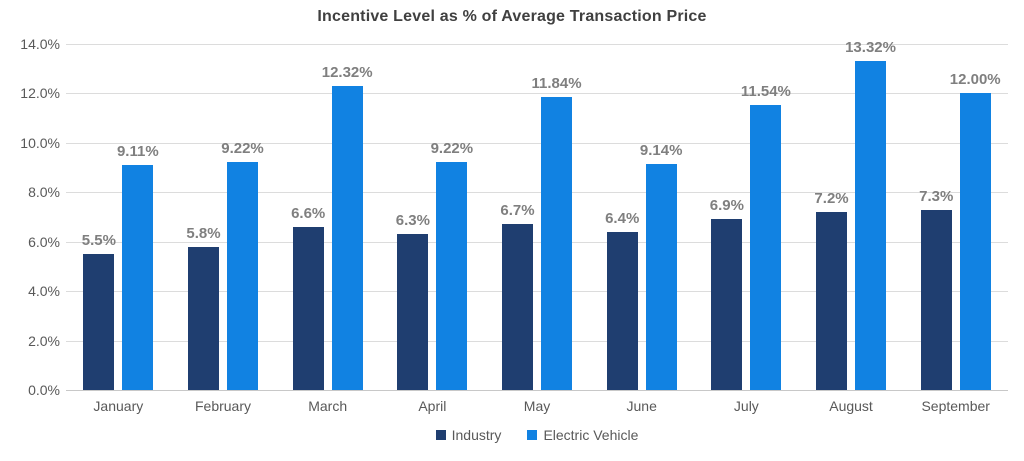 The height and width of the screenshot is (461, 1024). What do you see at coordinates (40, 44) in the screenshot?
I see `y-axis-tick-label: 14.0%` at bounding box center [40, 44].